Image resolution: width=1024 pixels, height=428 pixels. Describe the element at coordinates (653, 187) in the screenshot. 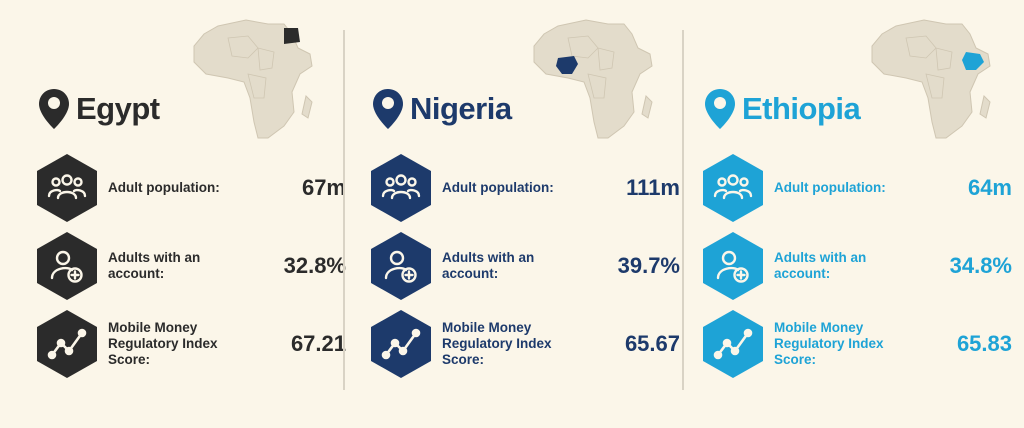

I see `stat-value: 111m` at that location.